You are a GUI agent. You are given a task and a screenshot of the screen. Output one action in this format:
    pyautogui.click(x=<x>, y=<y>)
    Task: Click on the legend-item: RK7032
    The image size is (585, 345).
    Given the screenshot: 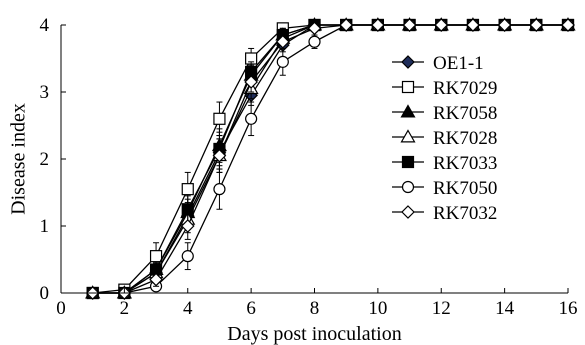 What is the action you would take?
    pyautogui.click(x=444, y=213)
    